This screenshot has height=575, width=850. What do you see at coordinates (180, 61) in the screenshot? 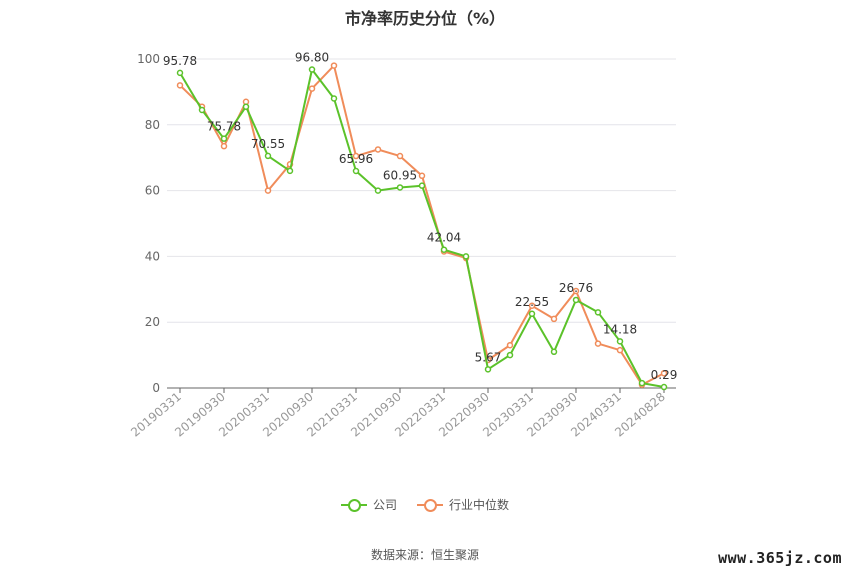
I see `data-label: 95.78` at bounding box center [180, 61].